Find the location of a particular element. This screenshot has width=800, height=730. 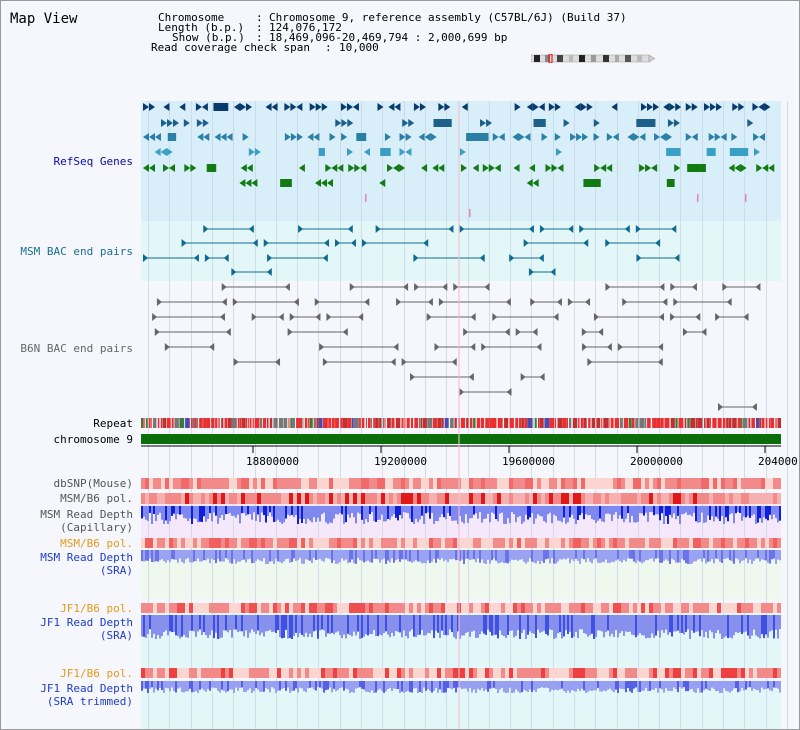

track-label-jf1-b6-pol-trim: JF1/B6 pol. is located at coordinates (96, 673).